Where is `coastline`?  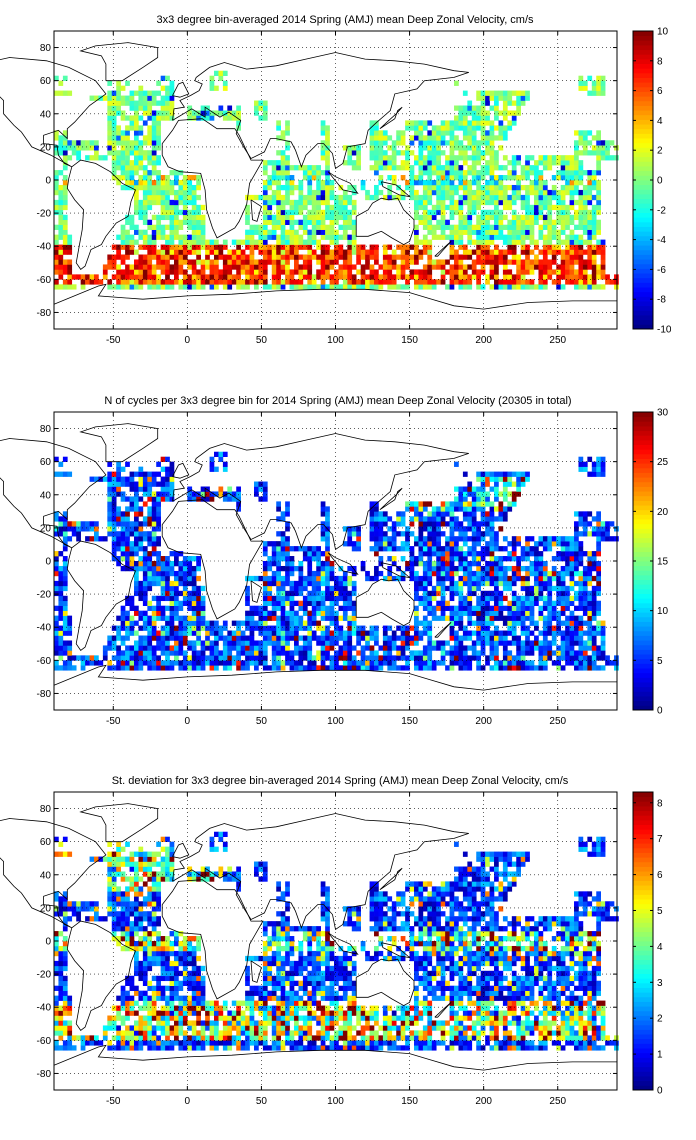 coastline is located at coordinates (391, 118).